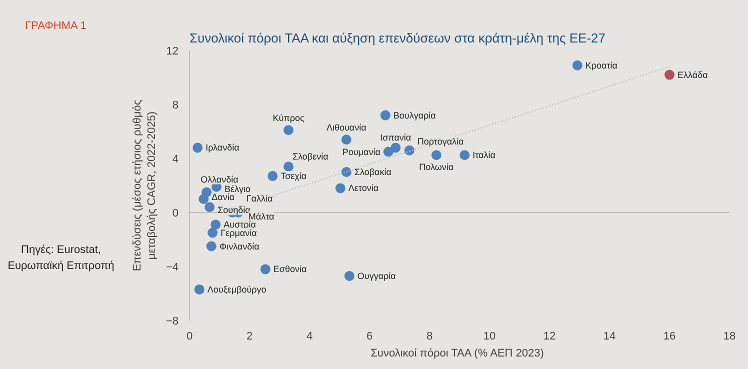 The width and height of the screenshot is (748, 369). What do you see at coordinates (223, 197) in the screenshot?
I see `annotation: Δανία` at bounding box center [223, 197].